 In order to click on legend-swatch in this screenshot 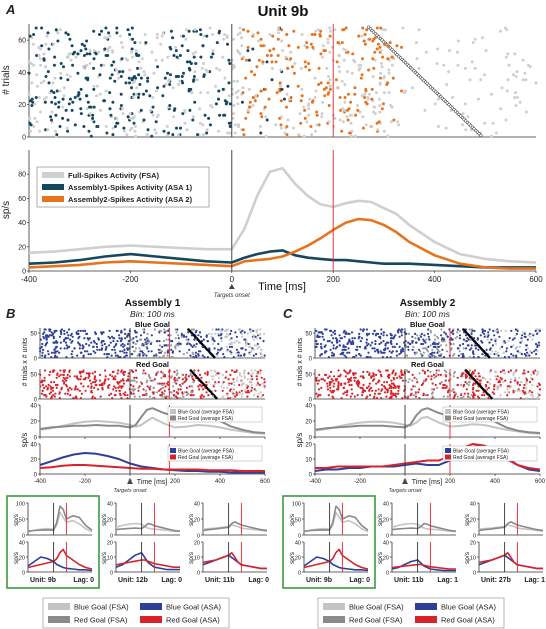, I will do `click(448, 450)`.